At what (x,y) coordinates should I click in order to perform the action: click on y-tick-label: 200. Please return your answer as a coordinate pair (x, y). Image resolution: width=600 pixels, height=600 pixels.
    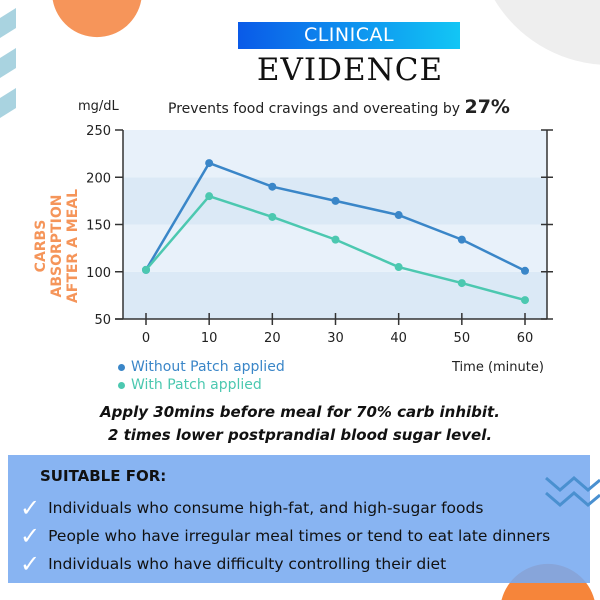
    Looking at the image, I should click on (98, 178).